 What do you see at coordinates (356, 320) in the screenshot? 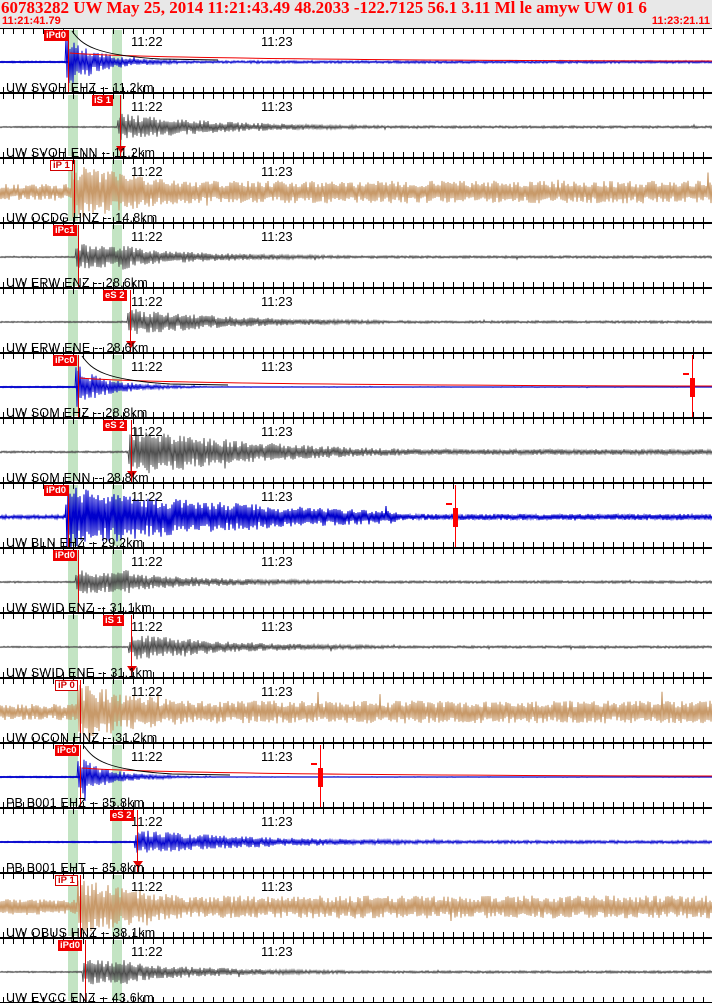
I see `trace-row: 11:22 11:23 eS 2 UW ERW ENE -- 28.6km` at bounding box center [356, 320].